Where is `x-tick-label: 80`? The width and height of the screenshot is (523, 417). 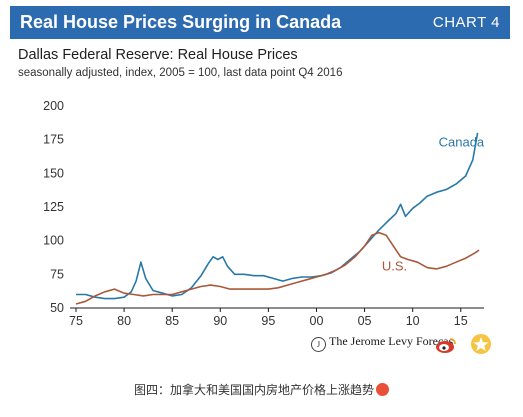 x-tick-label: 80 is located at coordinates (124, 321).